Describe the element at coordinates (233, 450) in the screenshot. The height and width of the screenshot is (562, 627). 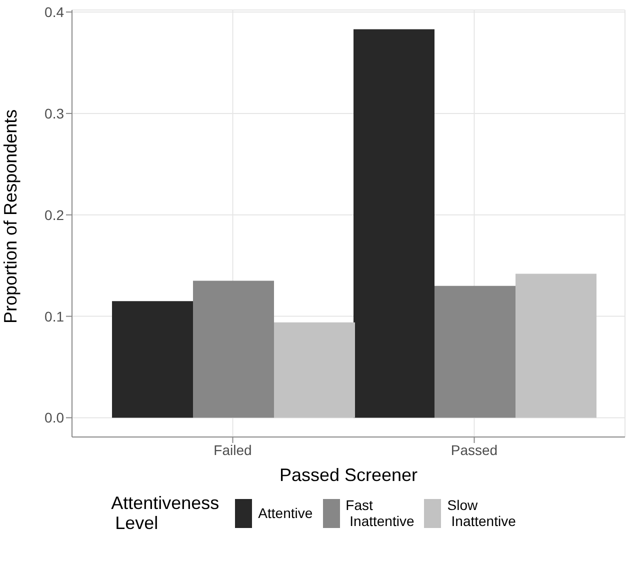
I see `x-tick-label: Failed` at that location.